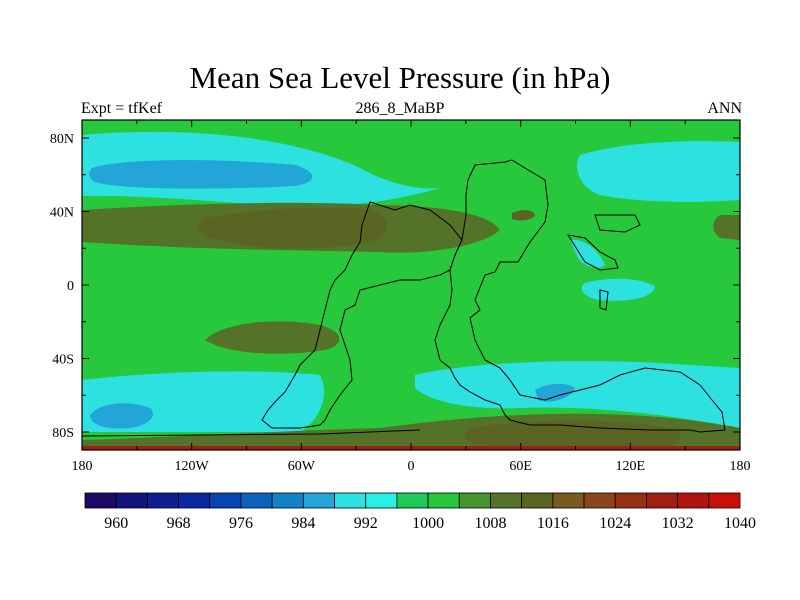  I want to click on colorbar-labels: 960 968 976 984 992 1000 1008 1016 1024 1032 1040, so click(430, 523).